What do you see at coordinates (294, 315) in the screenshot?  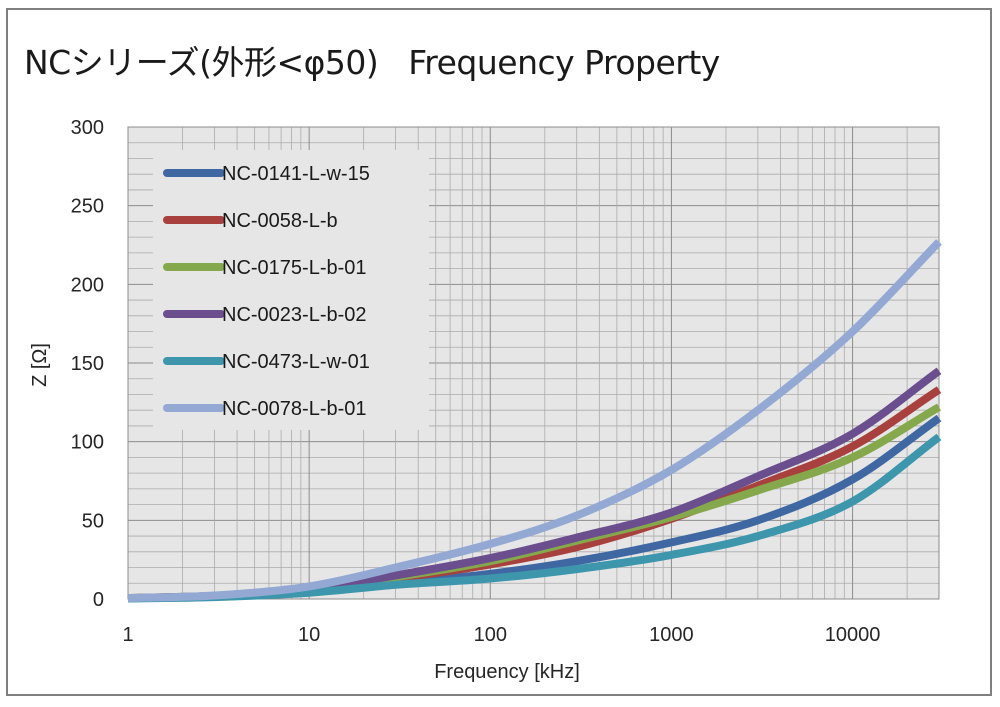 I see `legend-label: NC-0023-L-b-02` at bounding box center [294, 315].